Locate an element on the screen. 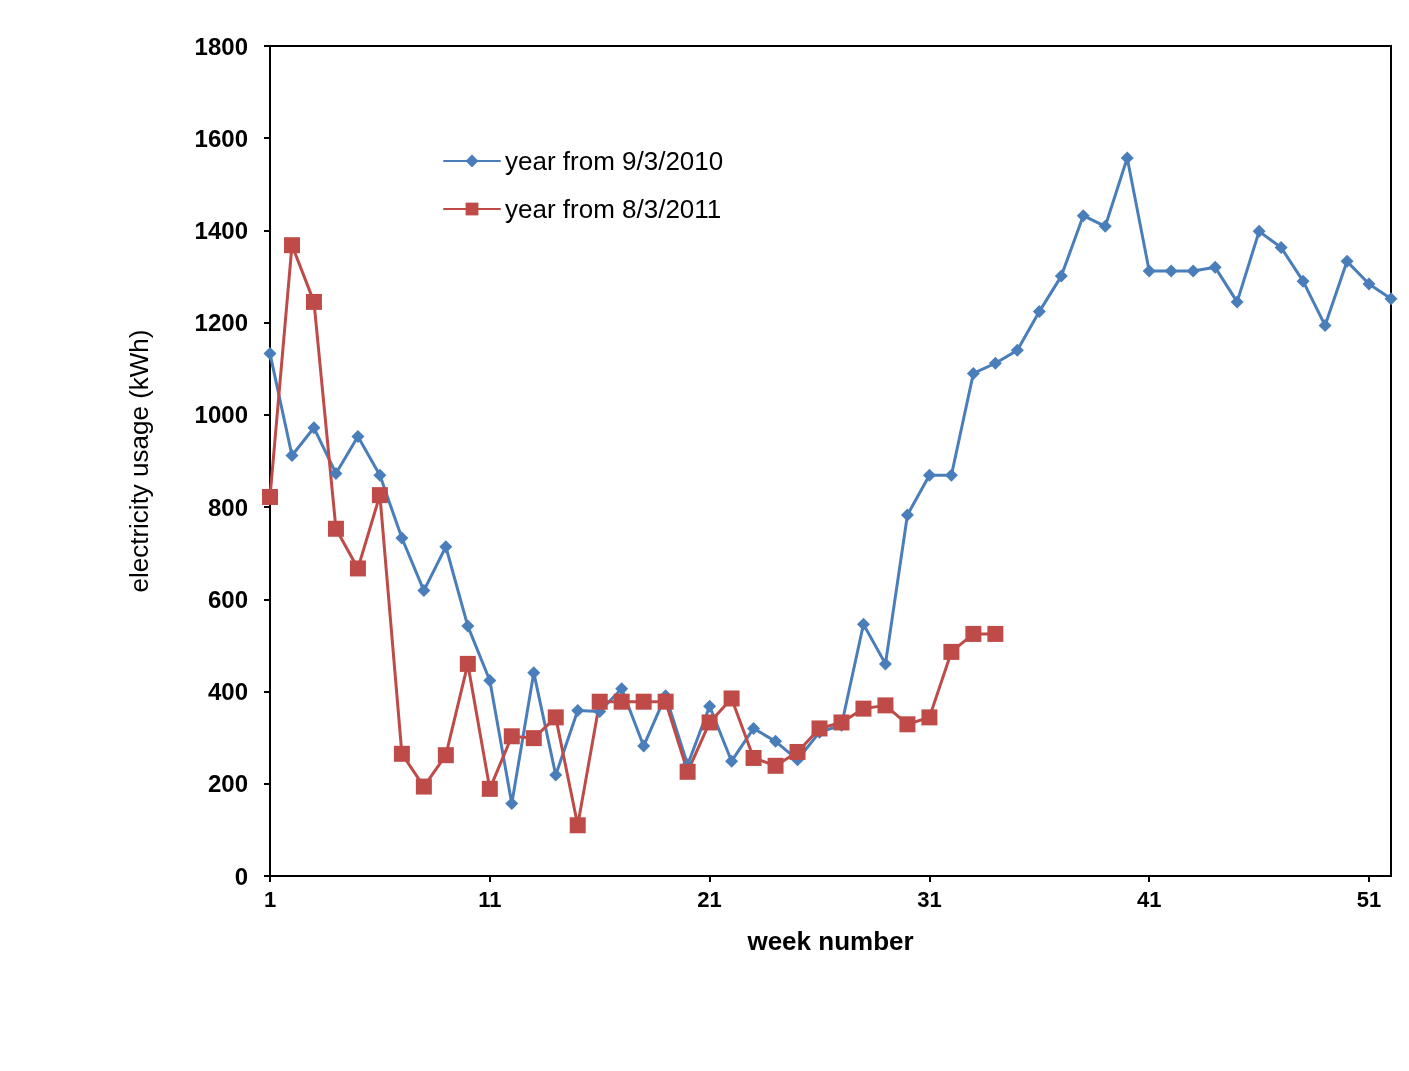  legend-label: year from 8/3/2011 is located at coordinates (613, 209).